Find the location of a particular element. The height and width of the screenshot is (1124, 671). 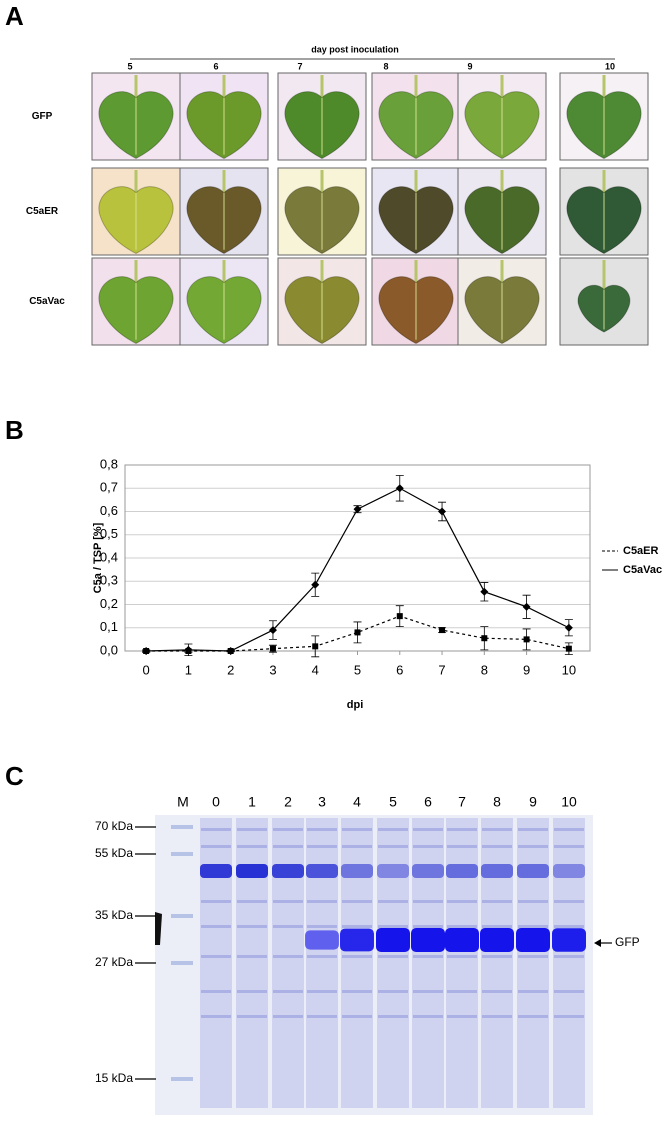

lane-label: M is located at coordinates (183, 802).